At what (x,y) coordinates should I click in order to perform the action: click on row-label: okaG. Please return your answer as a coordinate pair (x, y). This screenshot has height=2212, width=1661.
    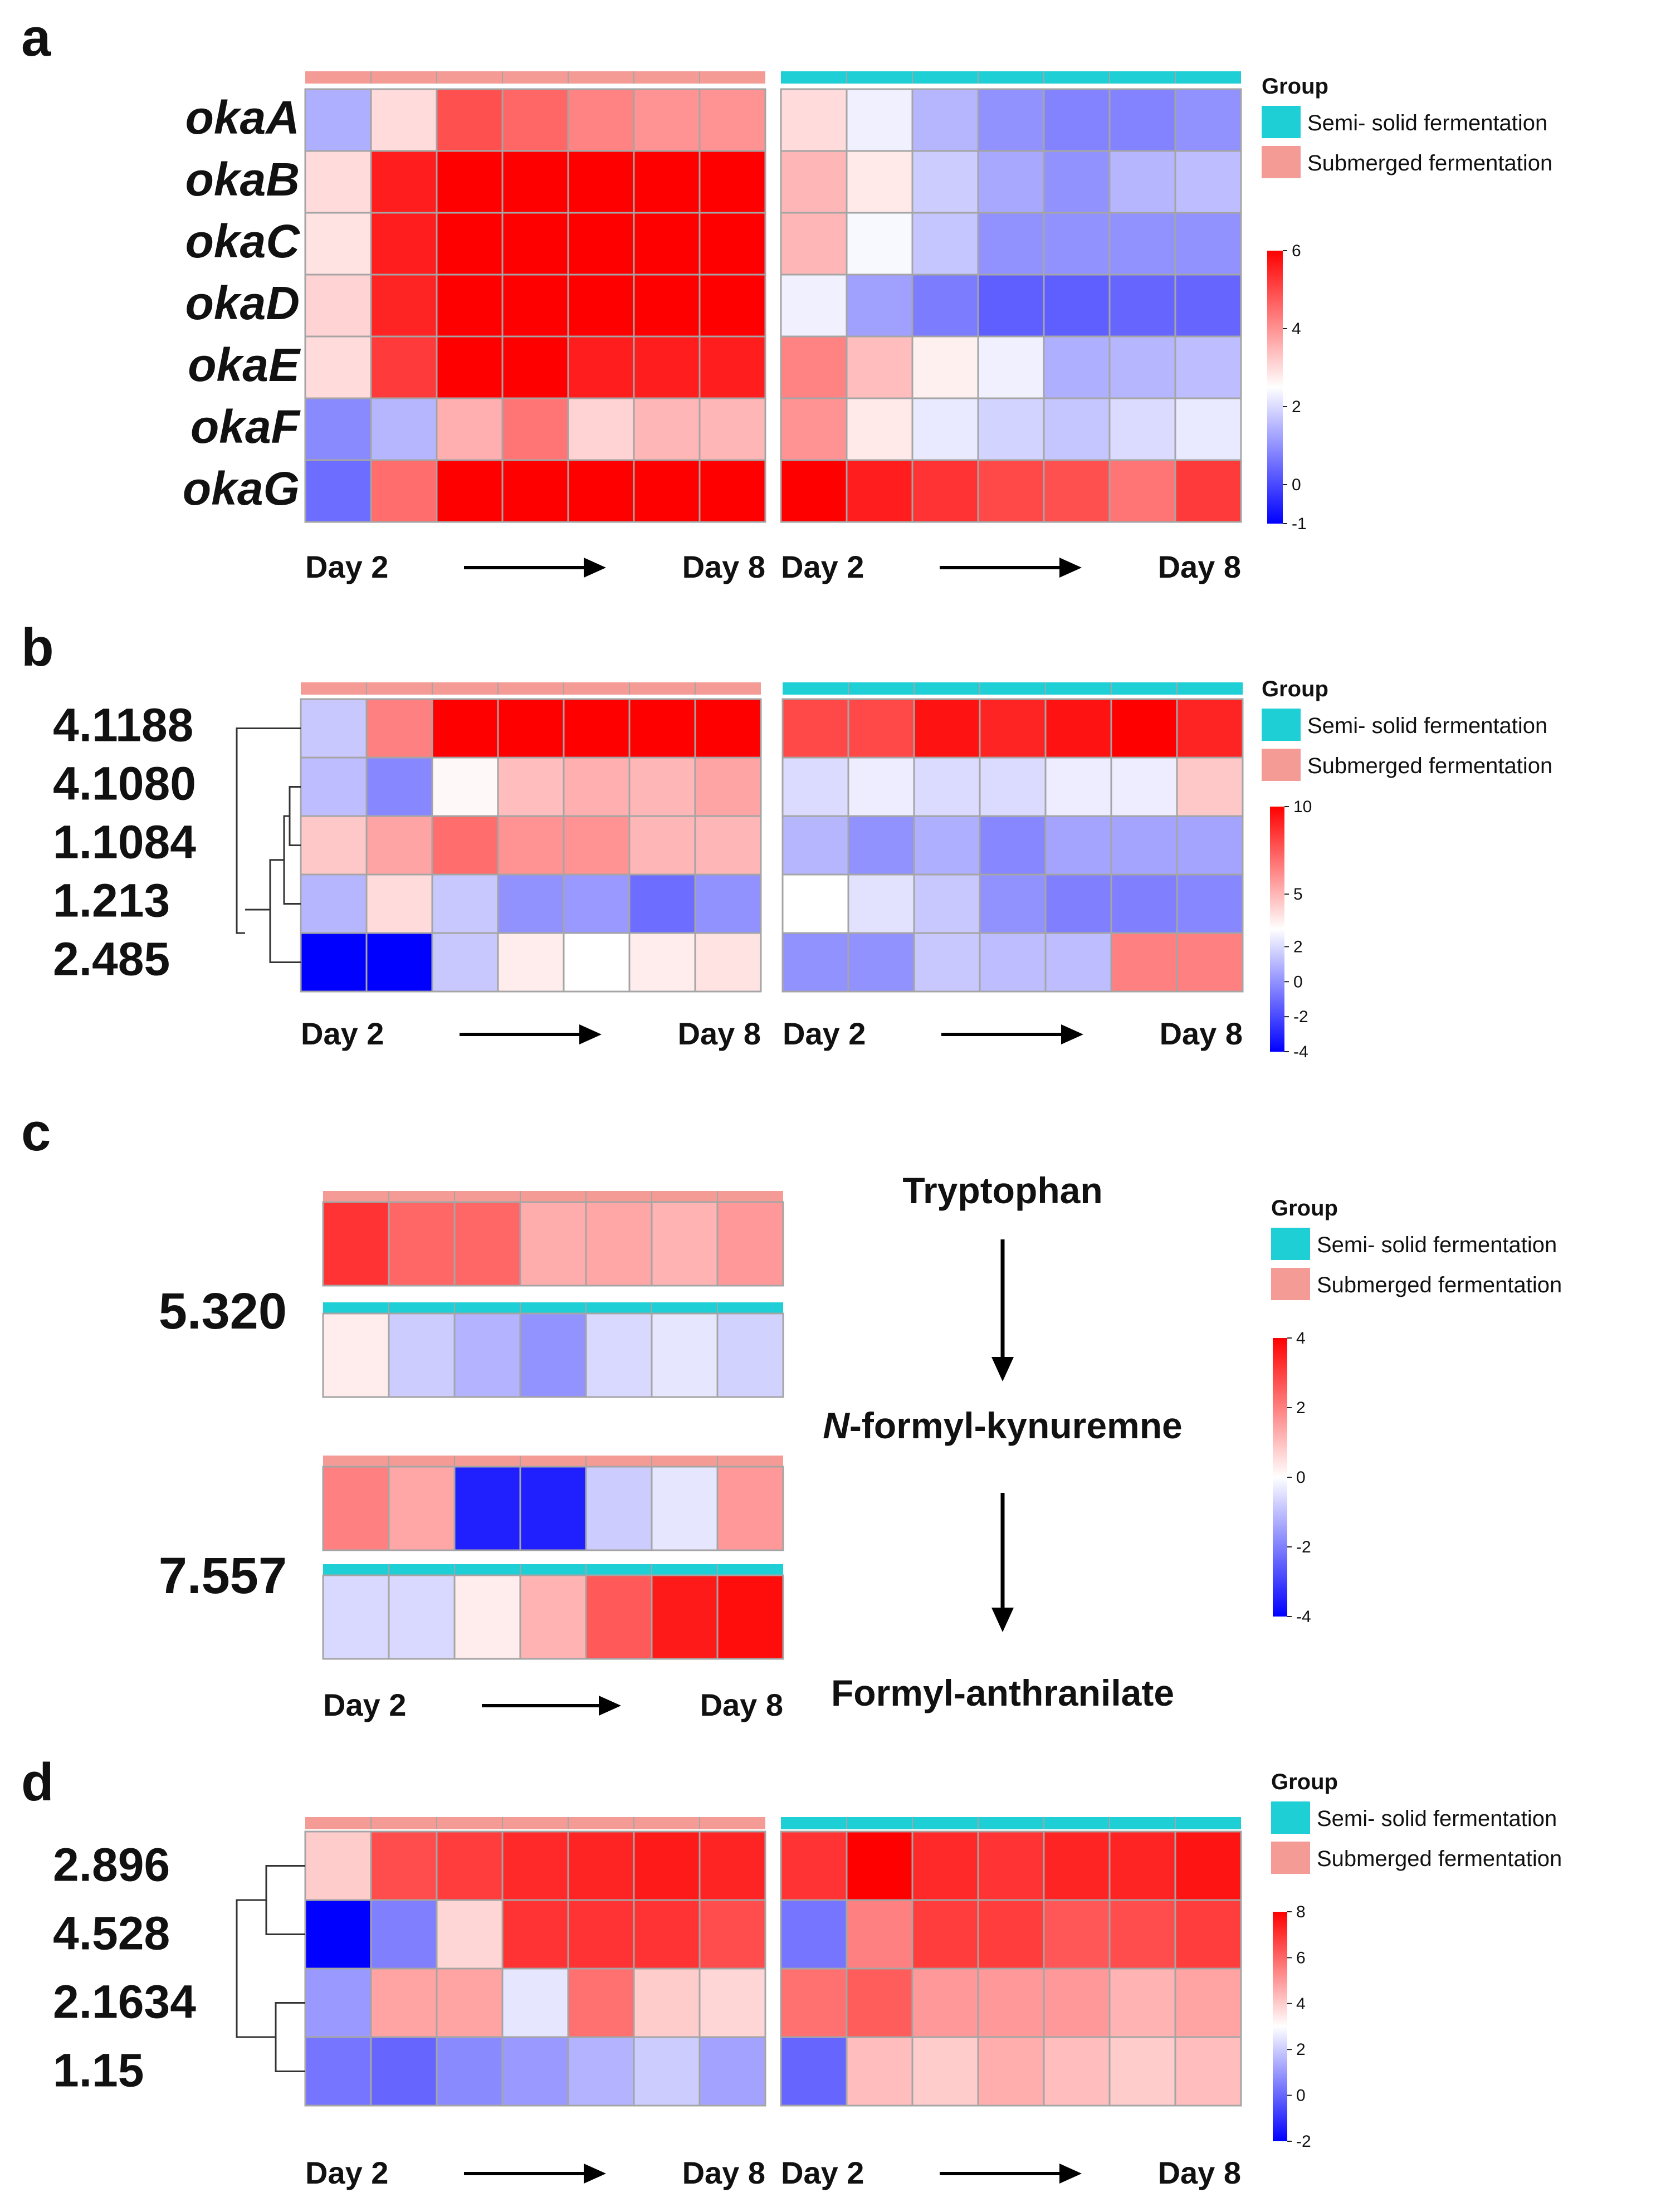
    Looking at the image, I should click on (241, 488).